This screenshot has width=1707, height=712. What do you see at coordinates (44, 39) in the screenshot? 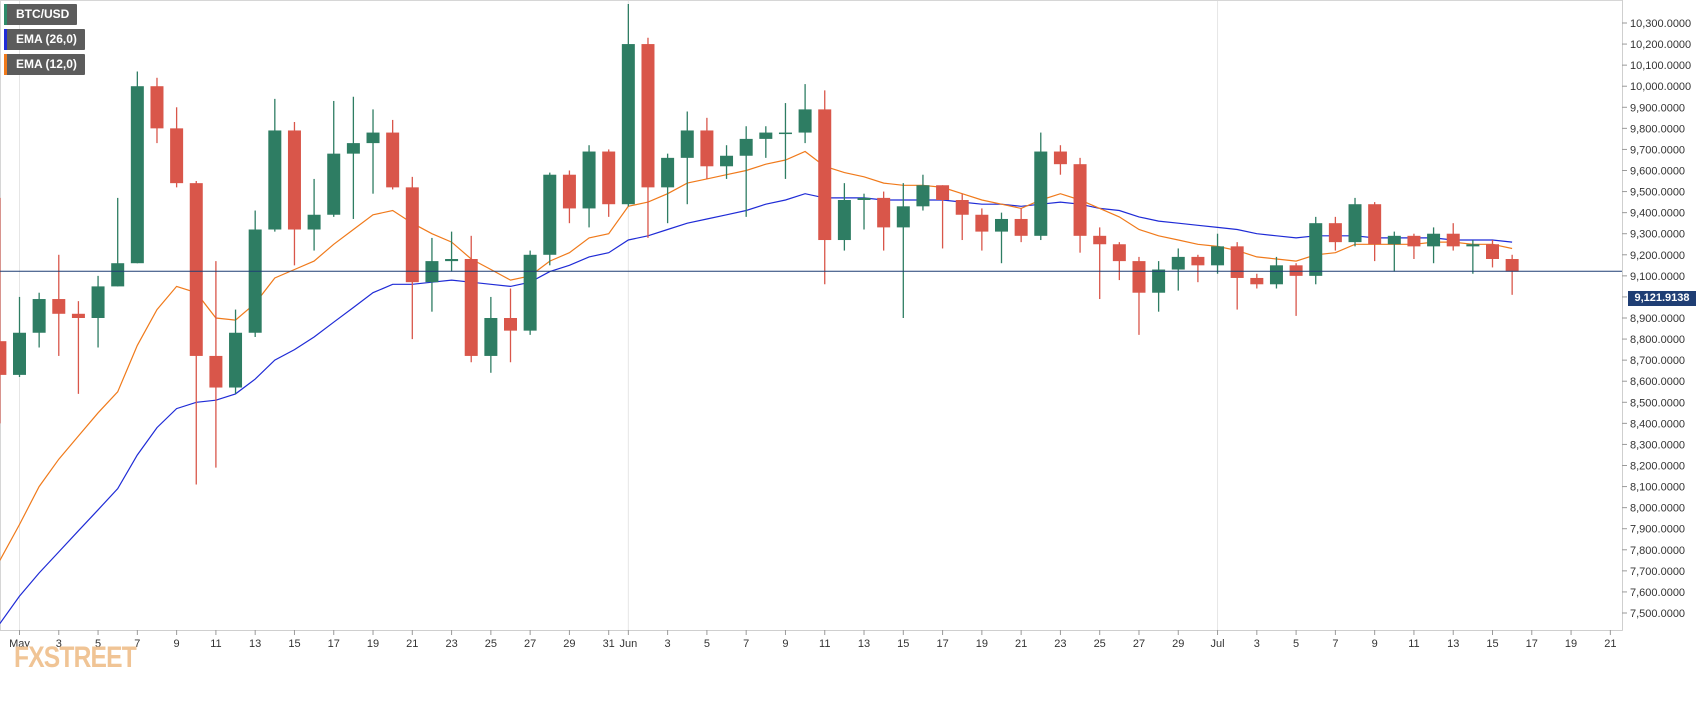
I see `legend-ema26: EMA (26,0)` at bounding box center [44, 39].